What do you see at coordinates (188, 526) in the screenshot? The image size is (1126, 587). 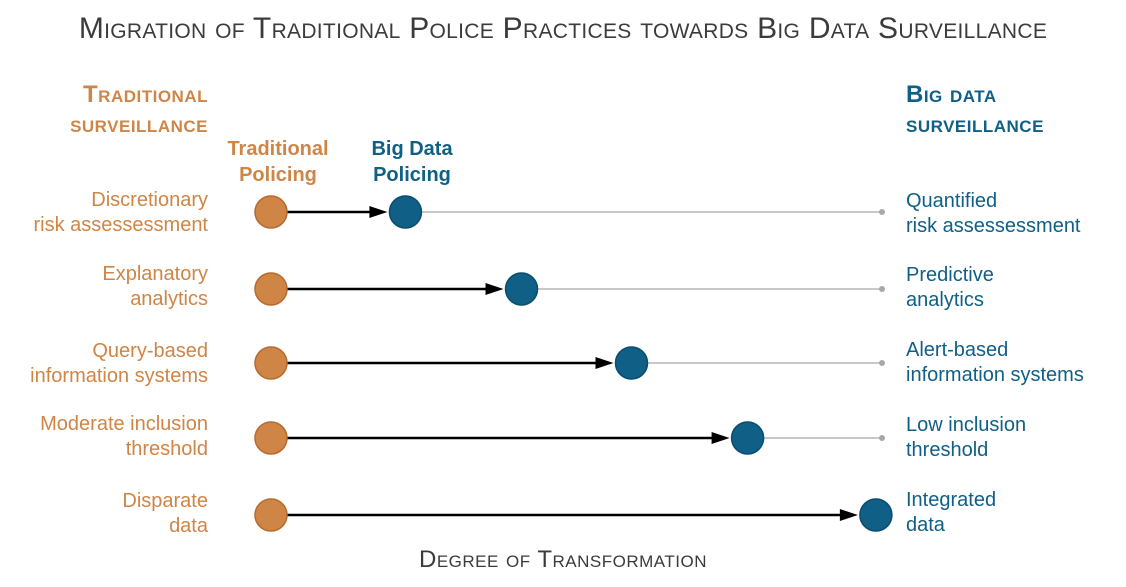 I see `row-5-traditional-label-line2: data` at bounding box center [188, 526].